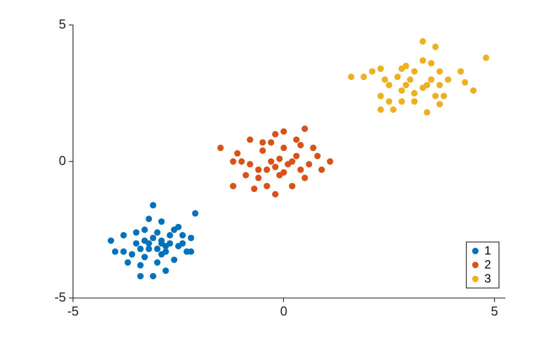 The height and width of the screenshot is (337, 560). I want to click on y-tick-label: -5, so click(60, 297).